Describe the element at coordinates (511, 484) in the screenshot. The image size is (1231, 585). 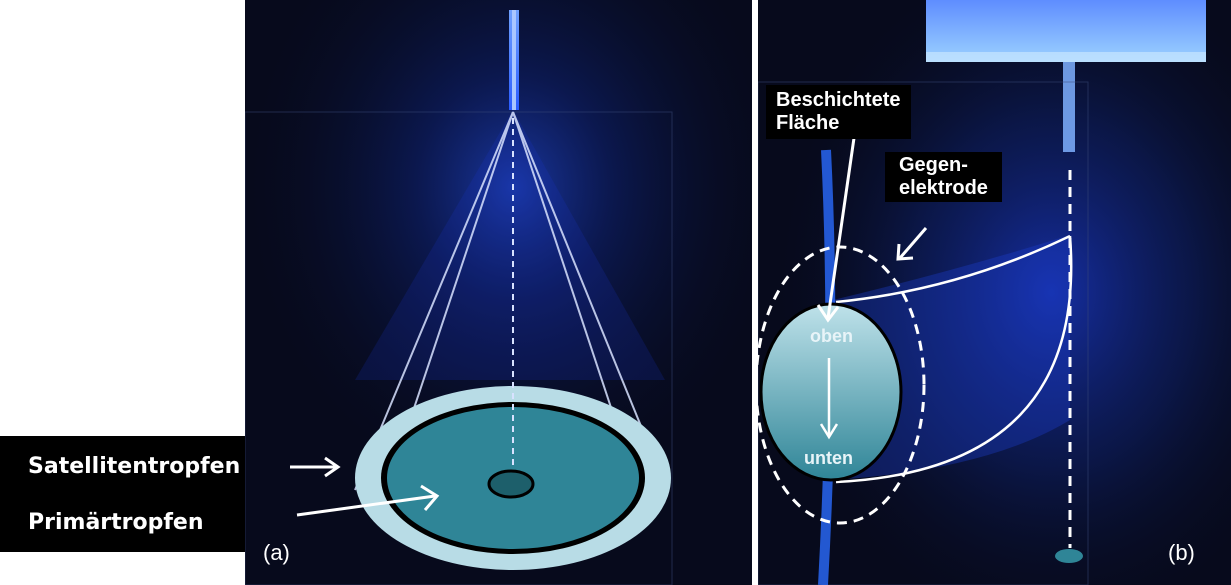
I see `panel-a-center-dot` at that location.